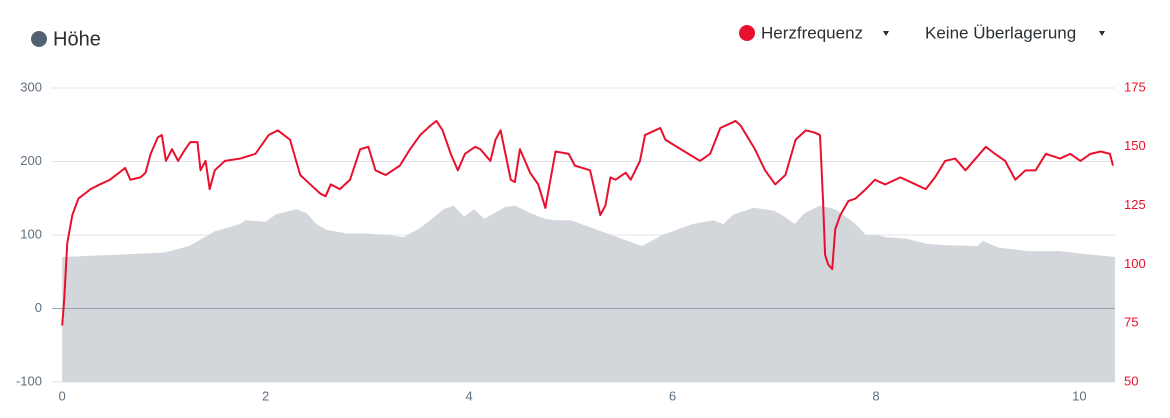  Describe the element at coordinates (31, 233) in the screenshot. I see `y-tick-label: 100` at that location.